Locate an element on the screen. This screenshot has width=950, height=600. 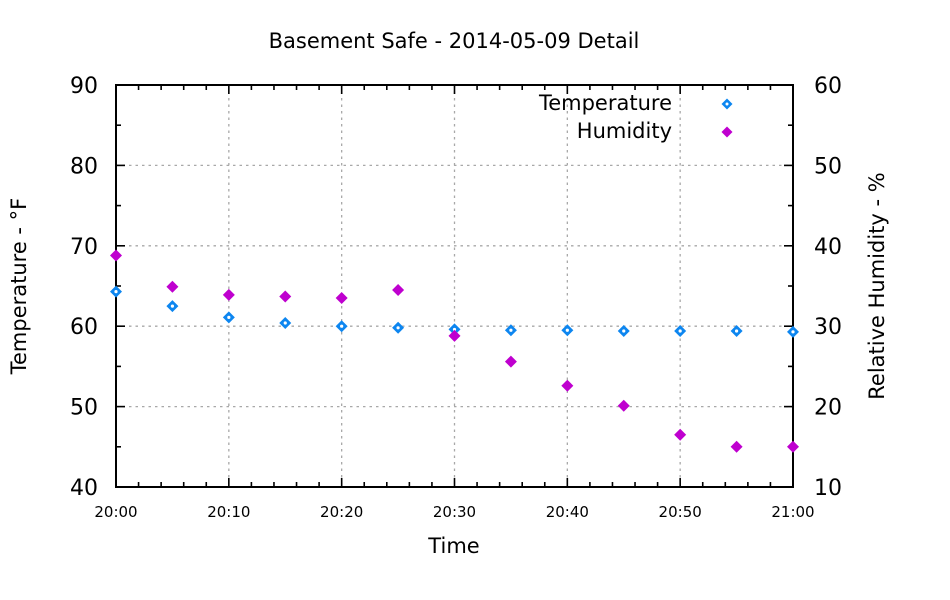
y-tick-label-right: 10 is located at coordinates (828, 488).